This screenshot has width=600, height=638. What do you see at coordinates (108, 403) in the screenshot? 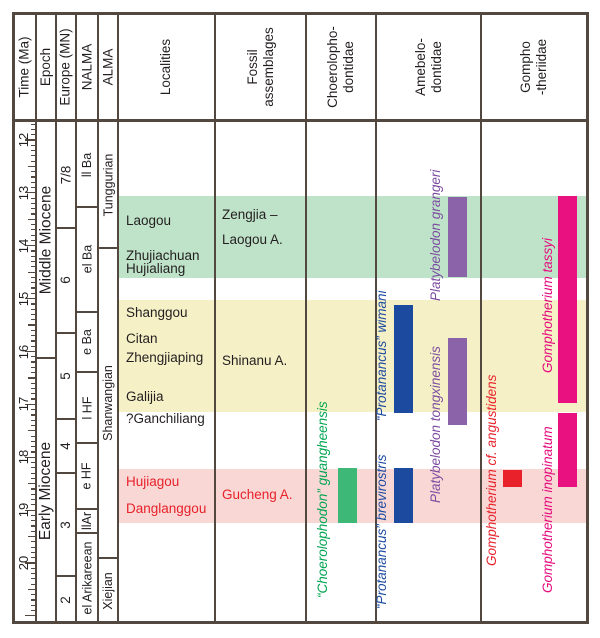
I see `alma-1-text: Shanwangian` at bounding box center [108, 403].